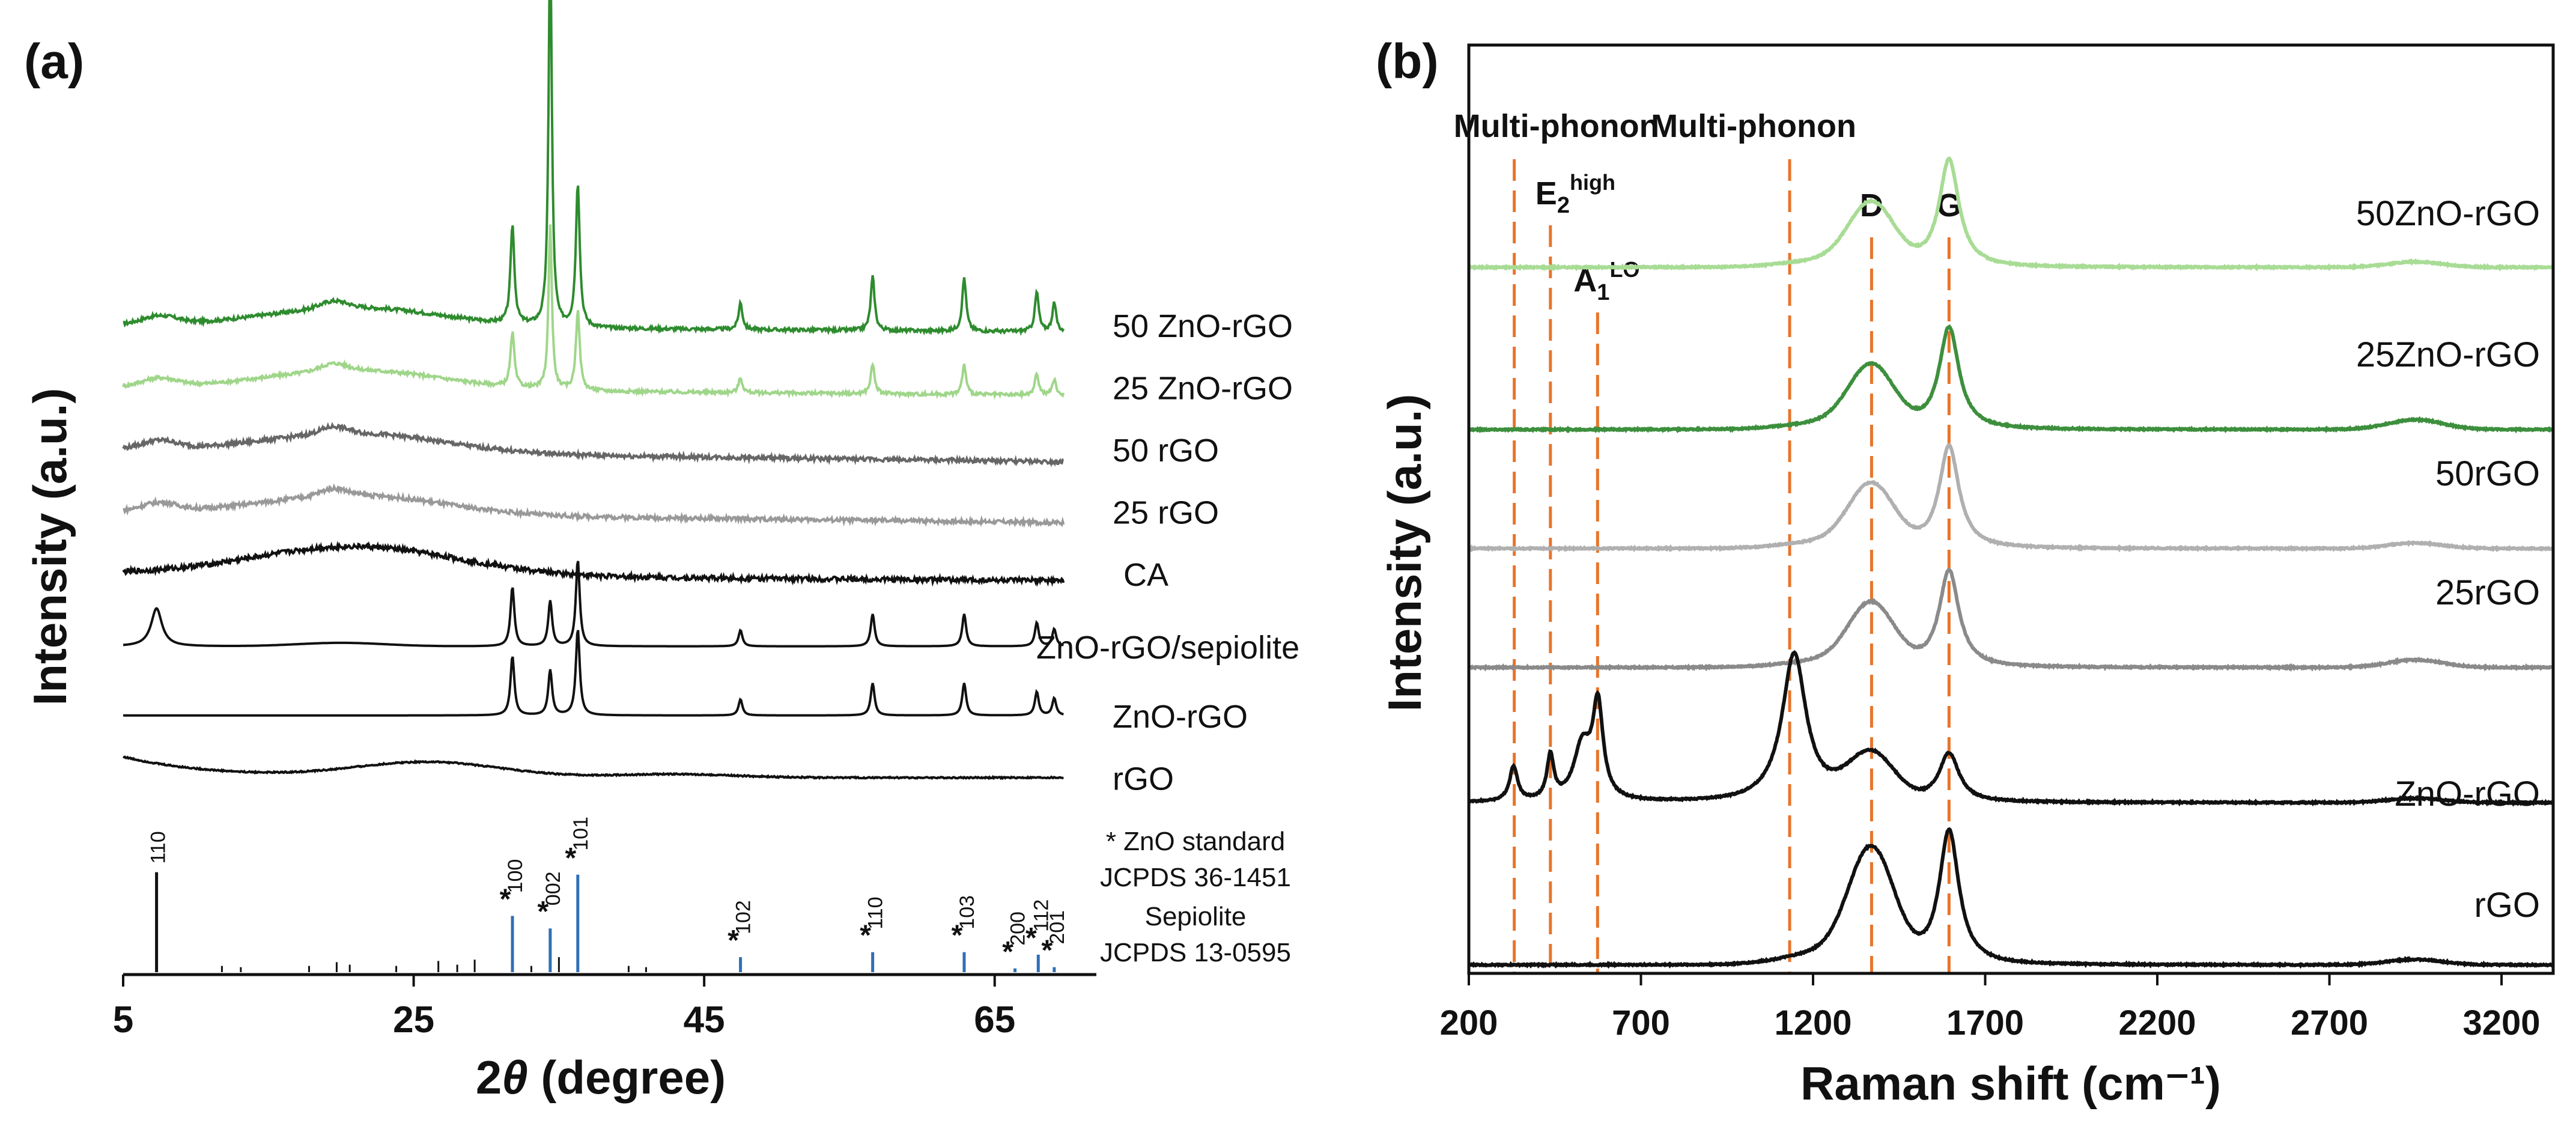 The image size is (2576, 1141). I want to click on b-tick-label: 2700, so click(2329, 1023).